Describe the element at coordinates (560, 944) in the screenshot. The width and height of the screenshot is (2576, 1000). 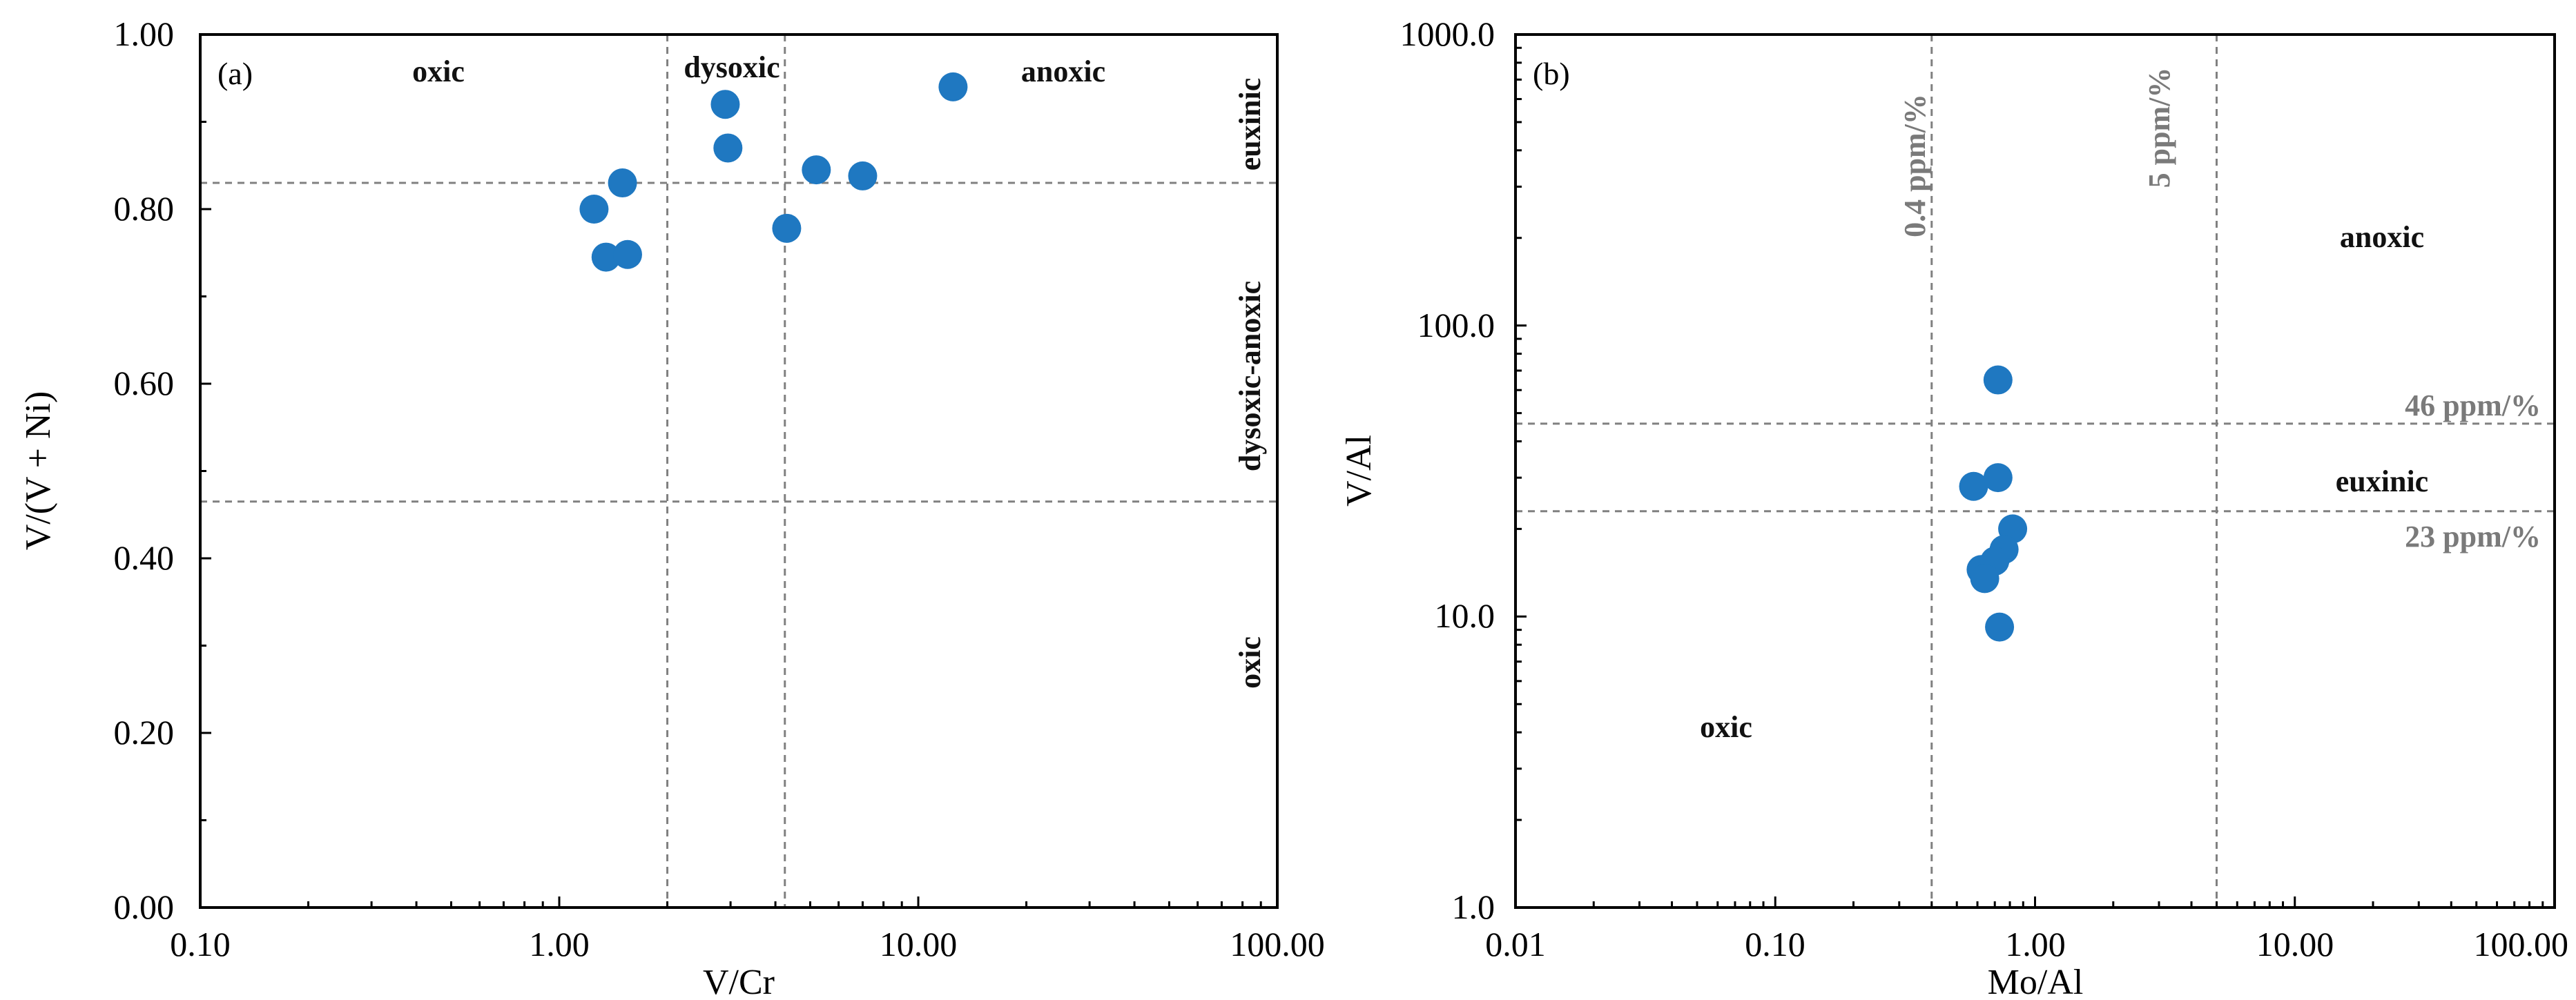
I see `x-tick-label-a: 1.00` at that location.